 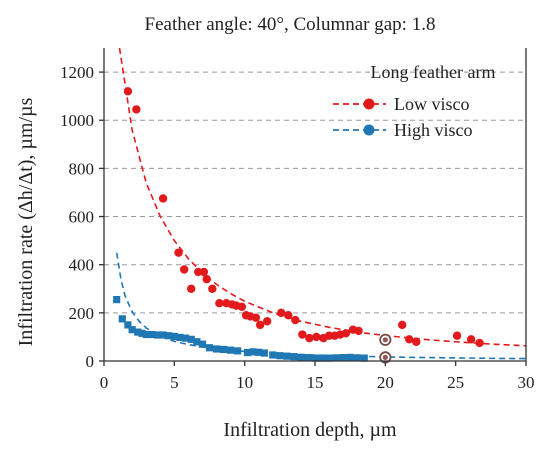 What do you see at coordinates (82, 168) in the screenshot?
I see `y-tick-label-800: 800` at bounding box center [82, 168].